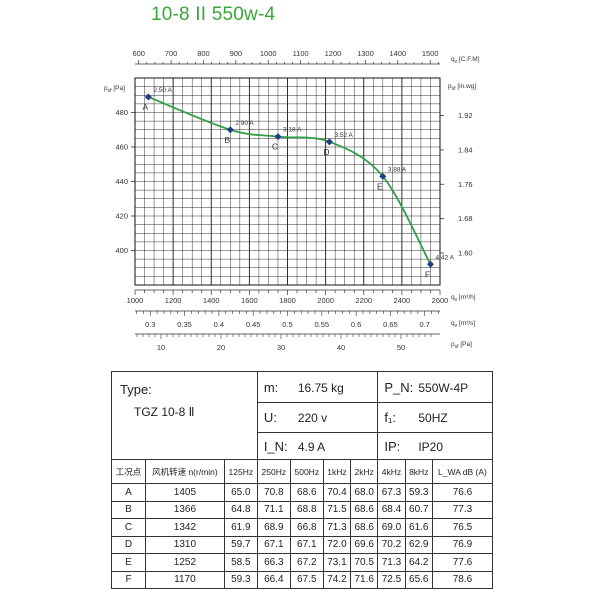  I want to click on table-cell: 60.7, so click(418, 509).